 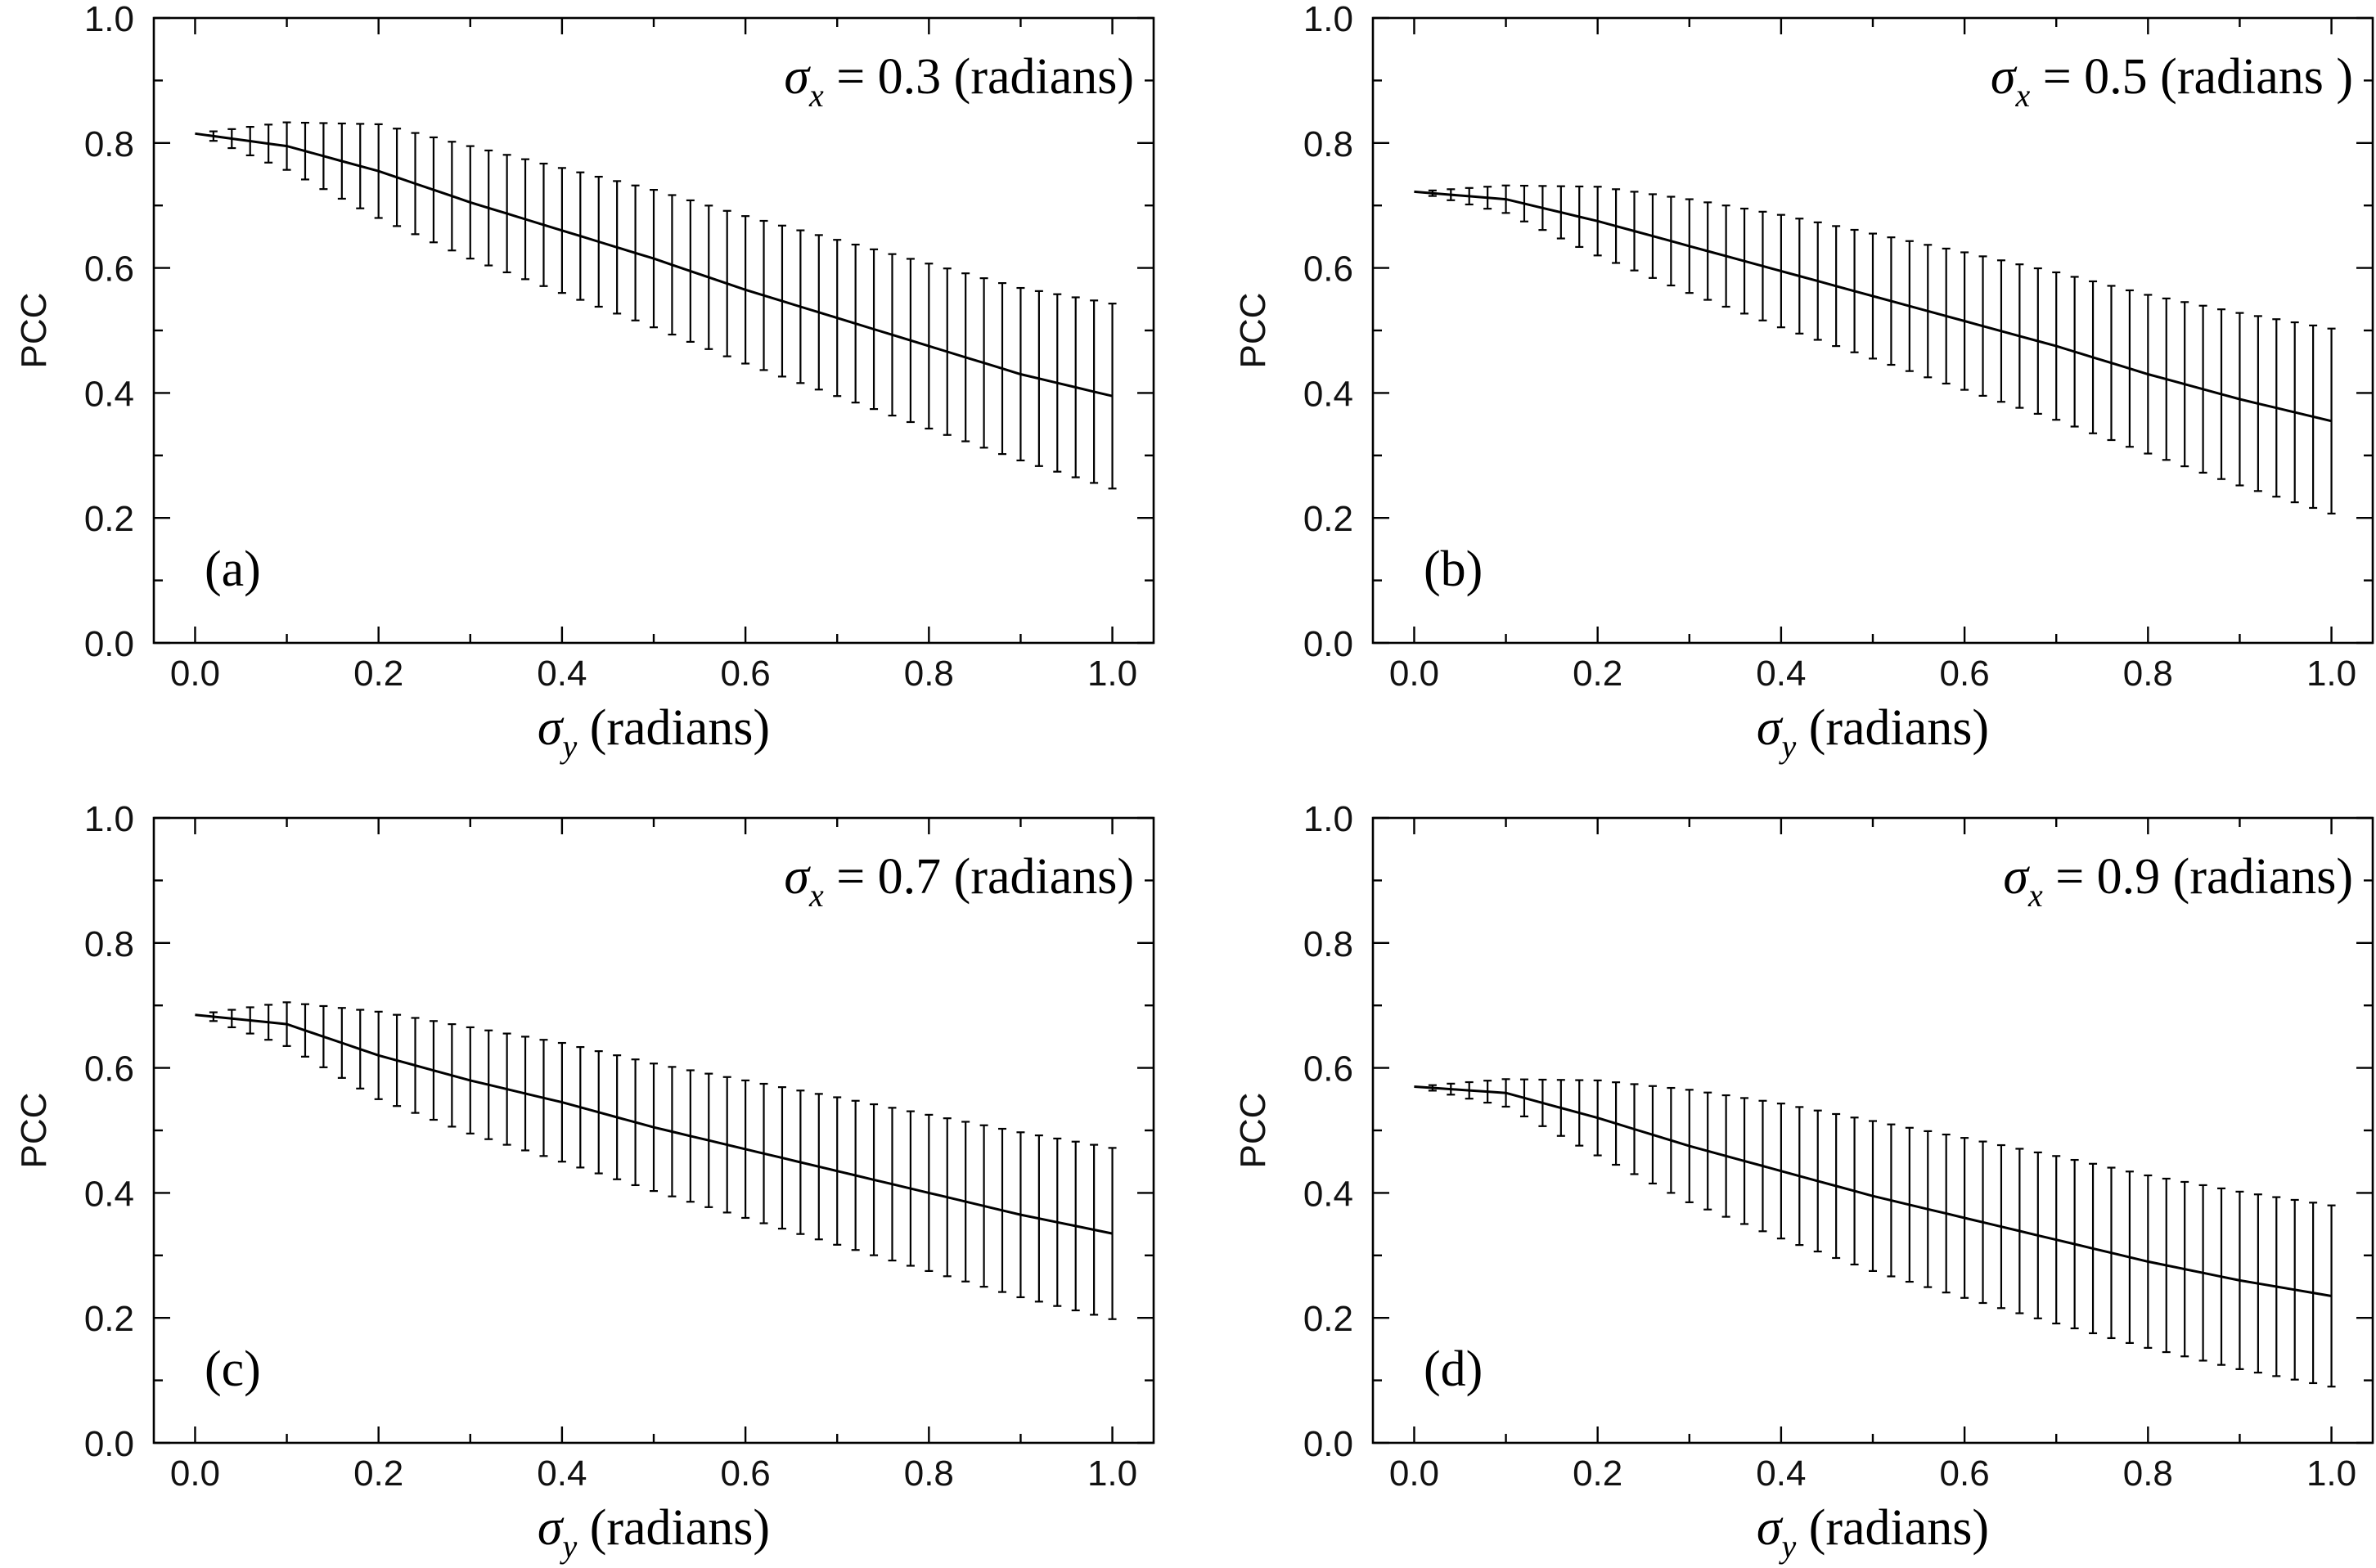 What do you see at coordinates (109, 144) in the screenshot?
I see `y-tick-label: 0.8` at bounding box center [109, 144].